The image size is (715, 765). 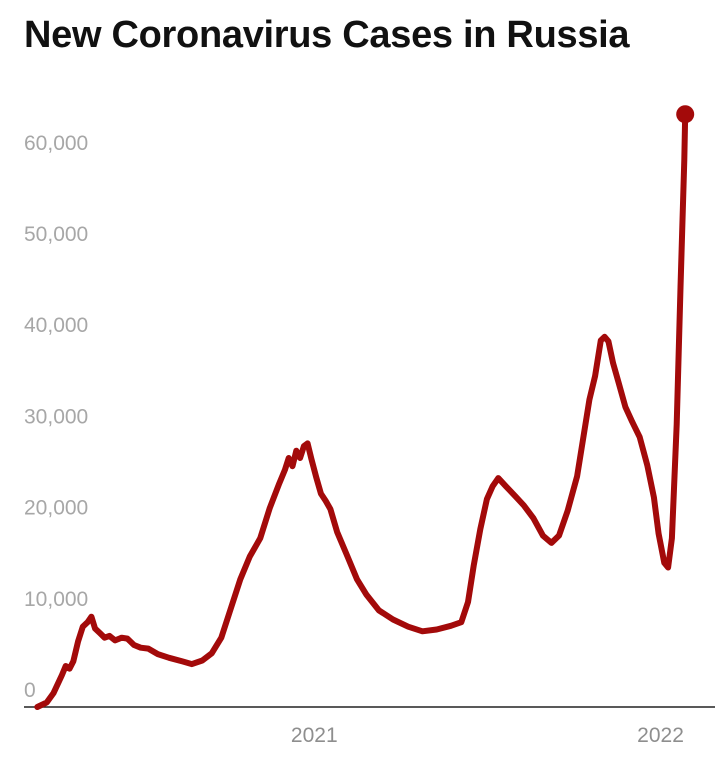 I want to click on y-tick-label: 20,000, so click(x=56, y=508).